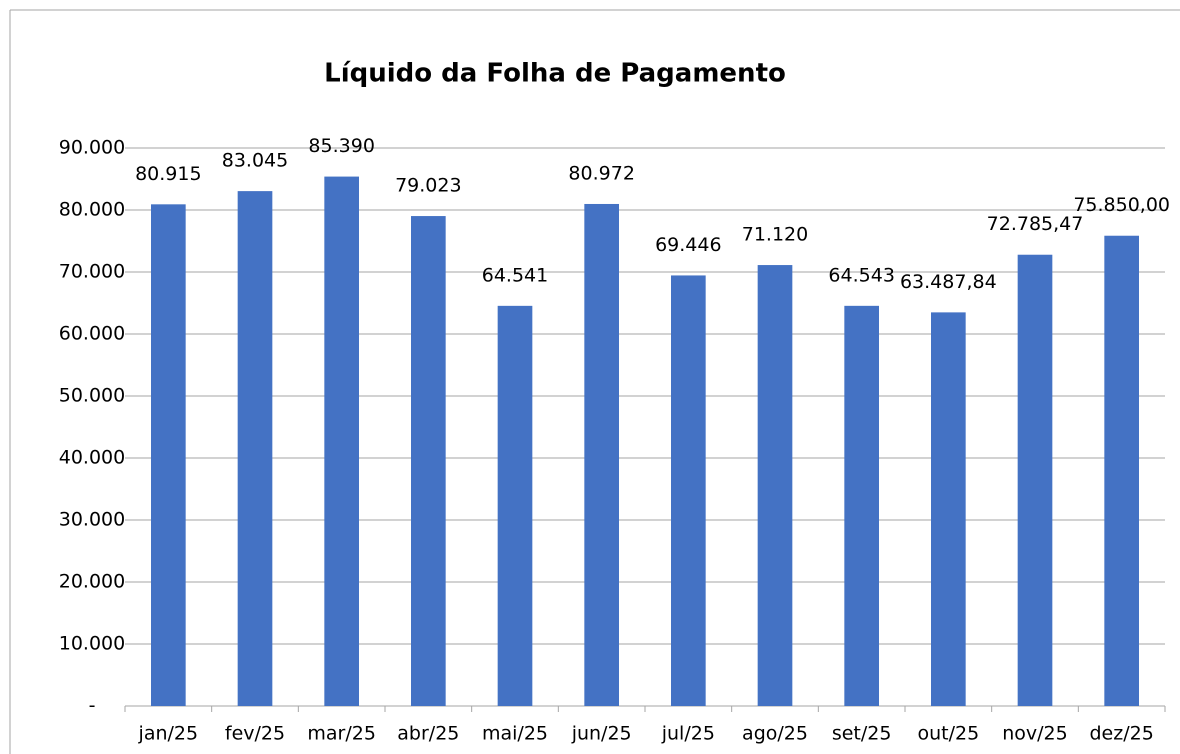  What do you see at coordinates (168, 174) in the screenshot?
I see `value-label: 80.915` at bounding box center [168, 174].